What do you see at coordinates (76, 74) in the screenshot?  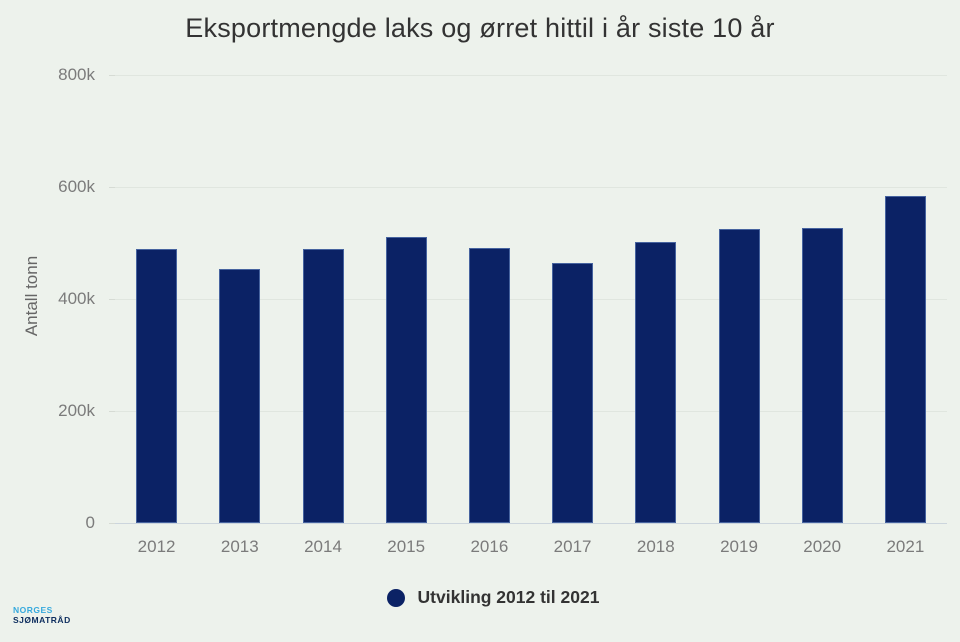 I see `y-tick-label: 800k` at bounding box center [76, 74].